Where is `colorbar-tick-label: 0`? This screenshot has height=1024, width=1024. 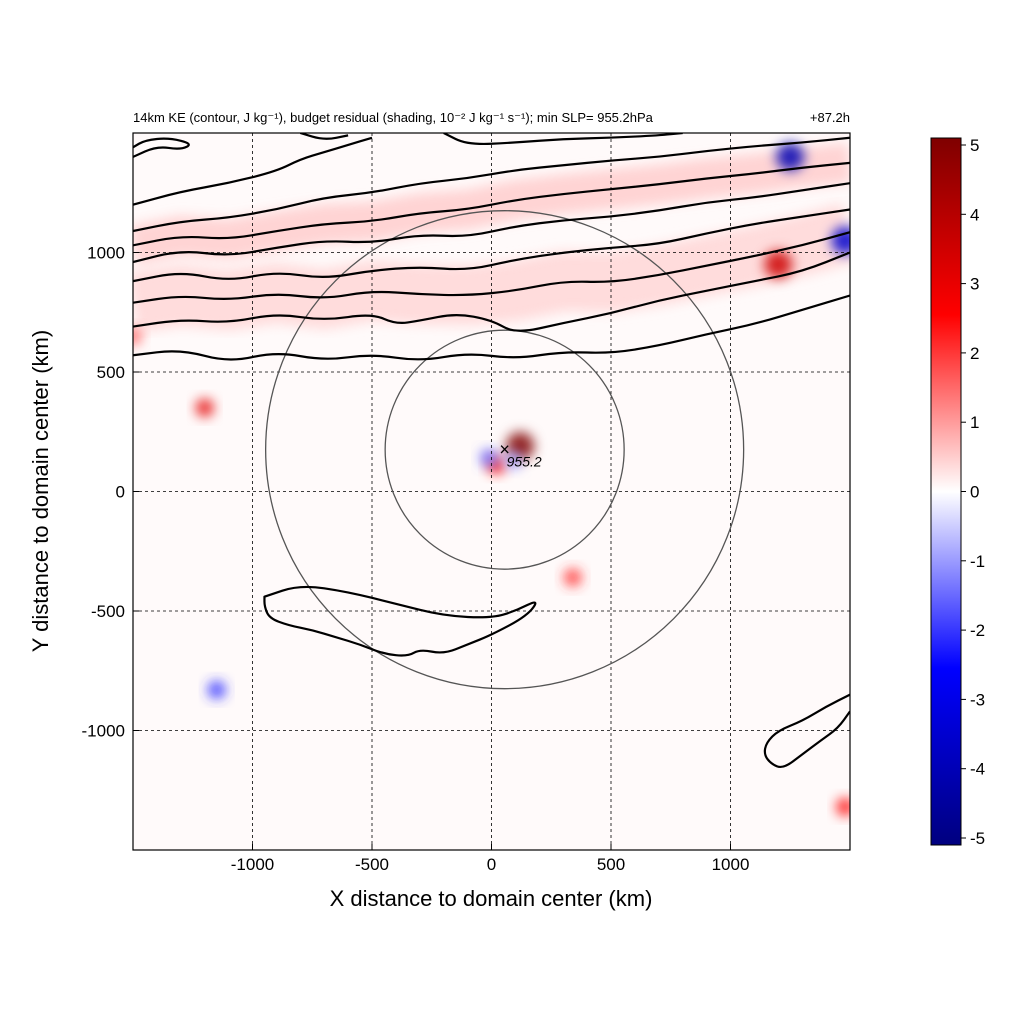
colorbar-tick-label: 0 is located at coordinates (974, 492).